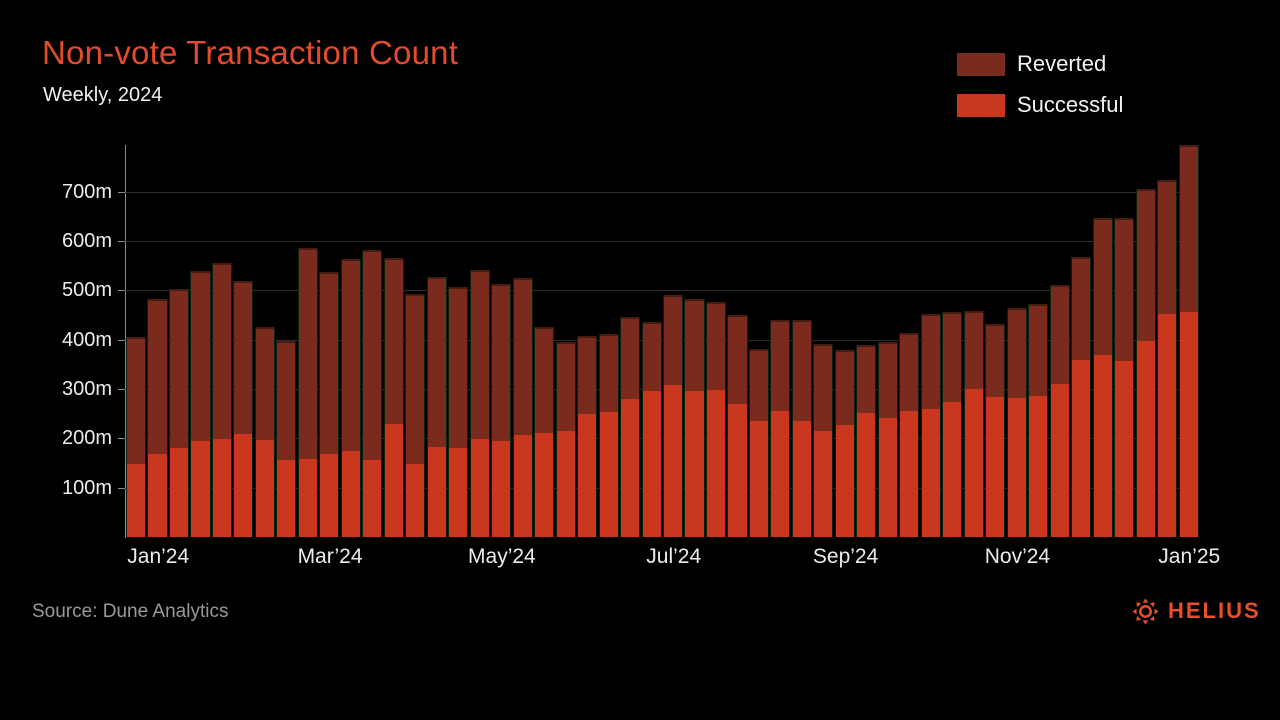  I want to click on y-tick-200m, so click(121, 439).